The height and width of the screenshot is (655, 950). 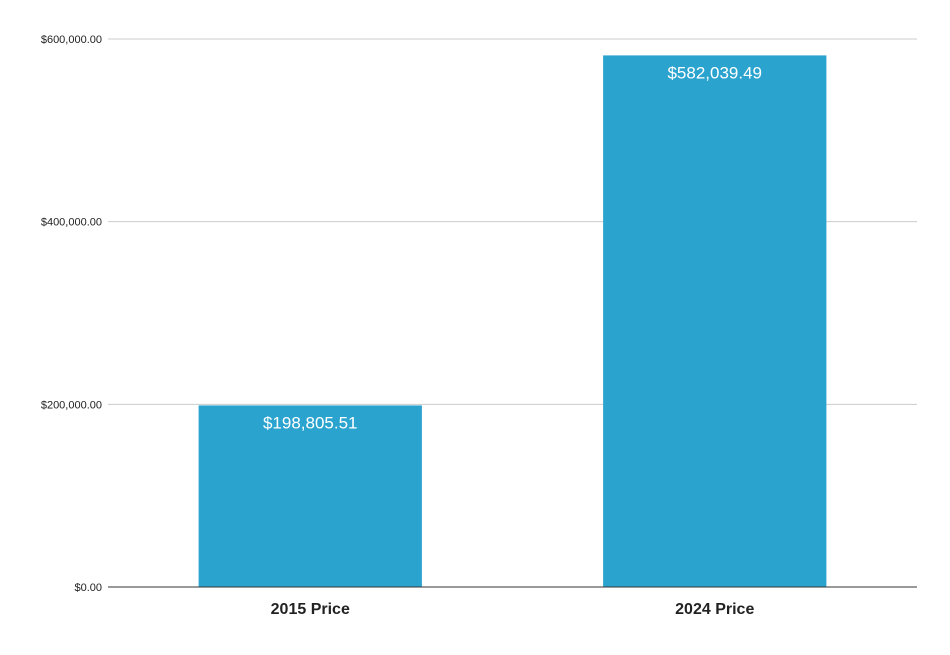 I want to click on y-tick-label: $400,000.00, so click(x=71, y=223).